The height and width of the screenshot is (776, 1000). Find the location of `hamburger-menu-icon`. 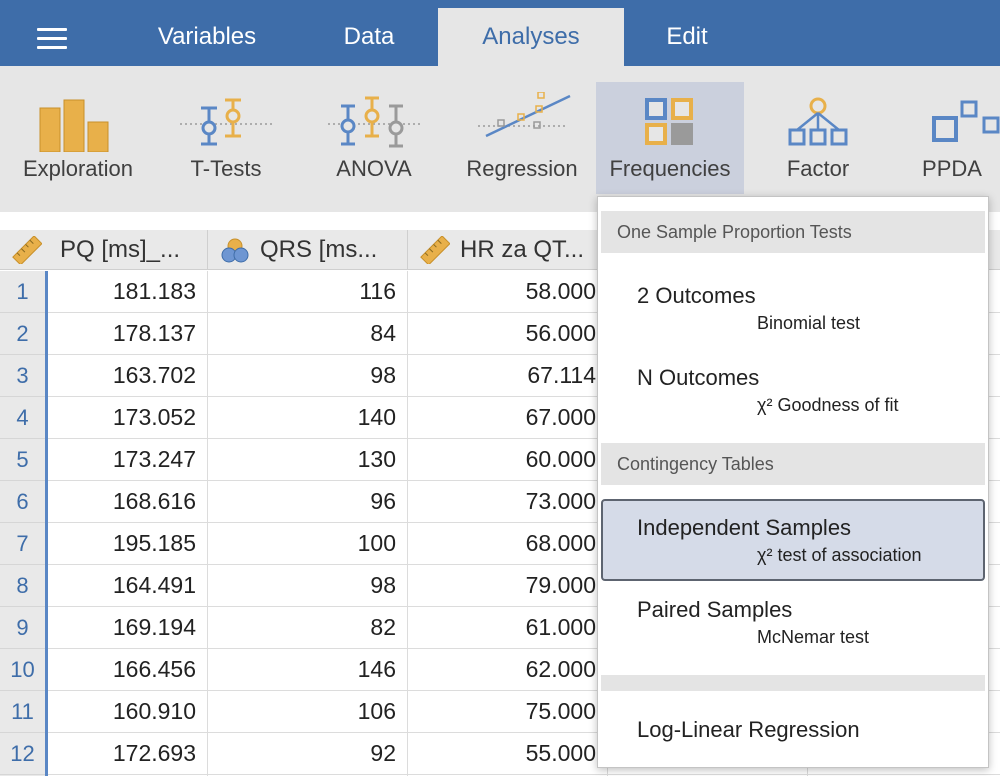

hamburger-menu-icon is located at coordinates (52, 39).